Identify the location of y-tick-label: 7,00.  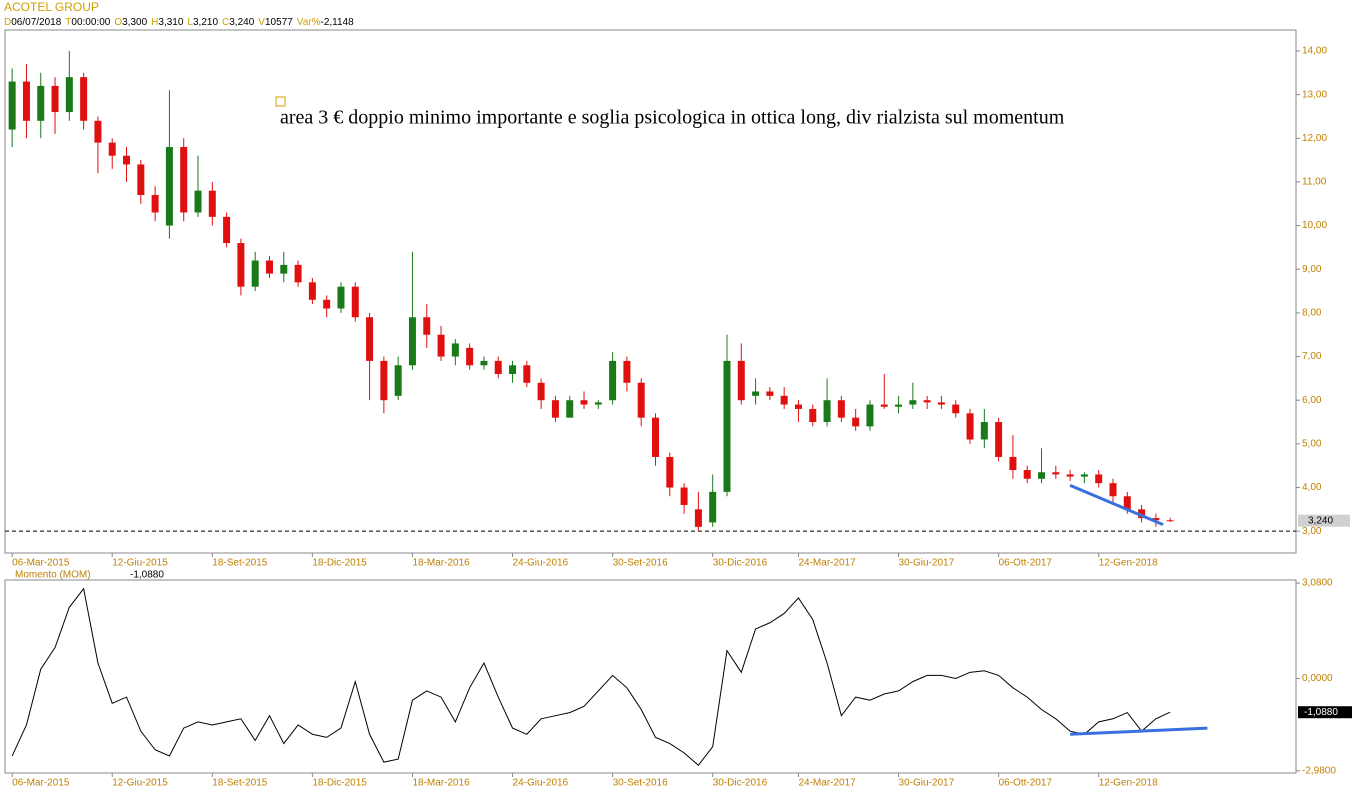
(1312, 356).